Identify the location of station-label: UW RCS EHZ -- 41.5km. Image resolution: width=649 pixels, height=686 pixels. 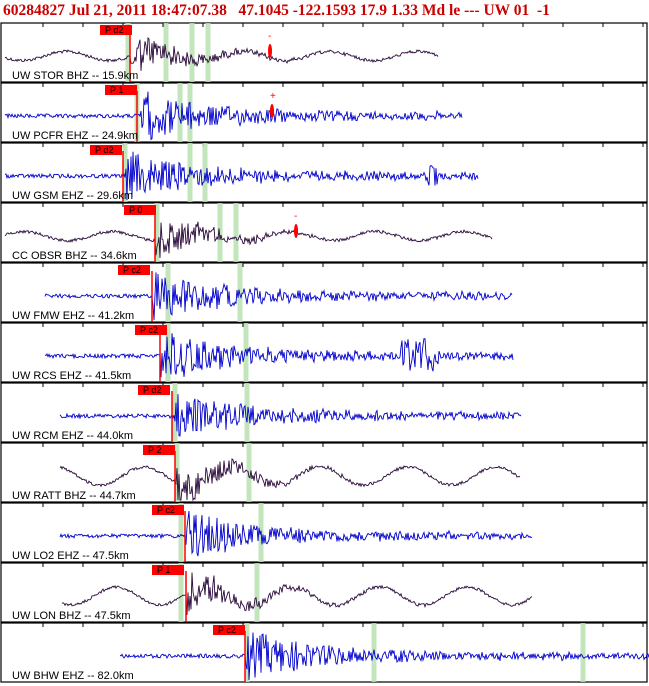
(71, 376).